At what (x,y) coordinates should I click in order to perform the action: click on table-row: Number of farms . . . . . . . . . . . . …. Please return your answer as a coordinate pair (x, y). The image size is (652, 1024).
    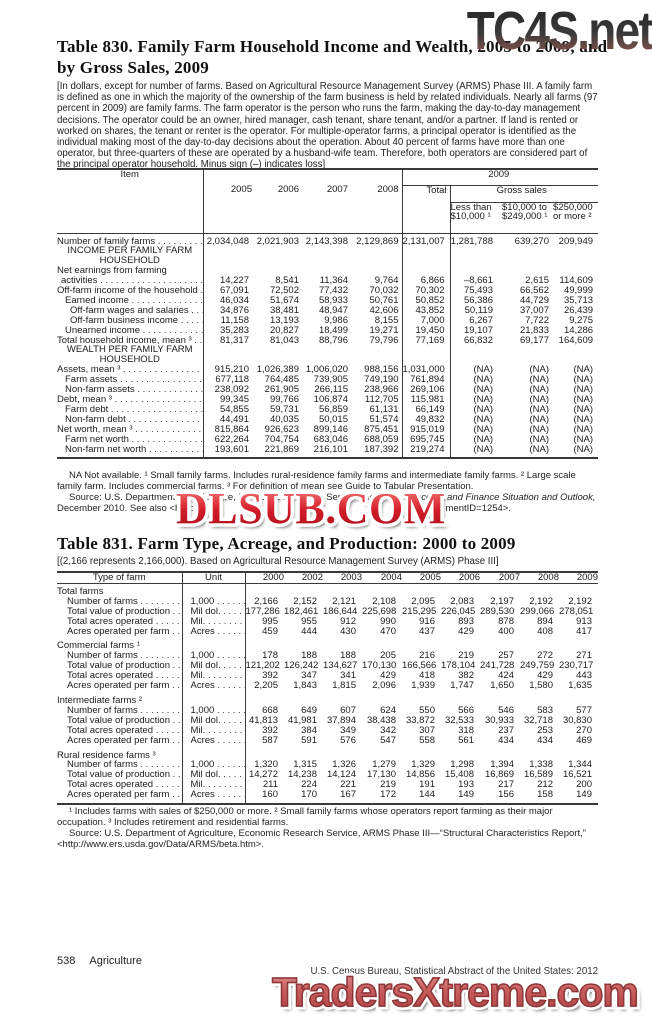
    Looking at the image, I should click on (327, 656).